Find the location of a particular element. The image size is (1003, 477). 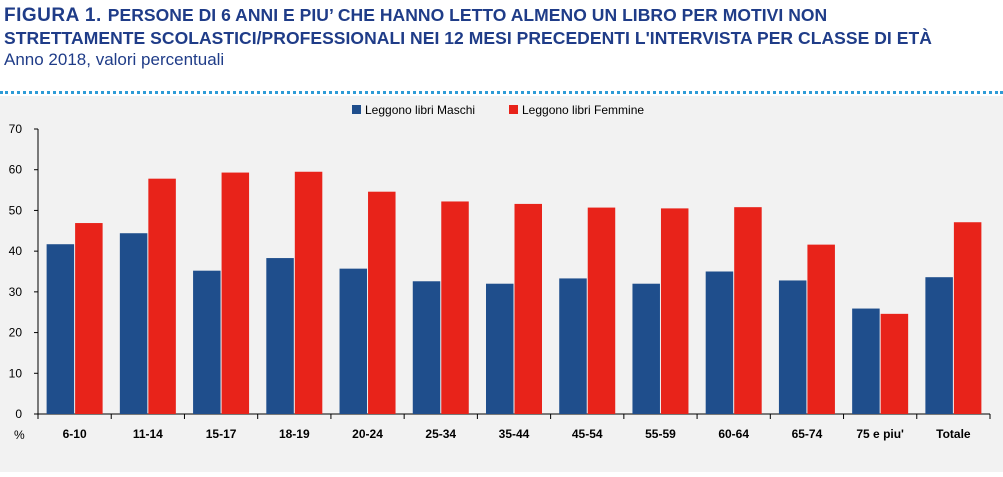

y-tick-label: 10 is located at coordinates (16, 373).